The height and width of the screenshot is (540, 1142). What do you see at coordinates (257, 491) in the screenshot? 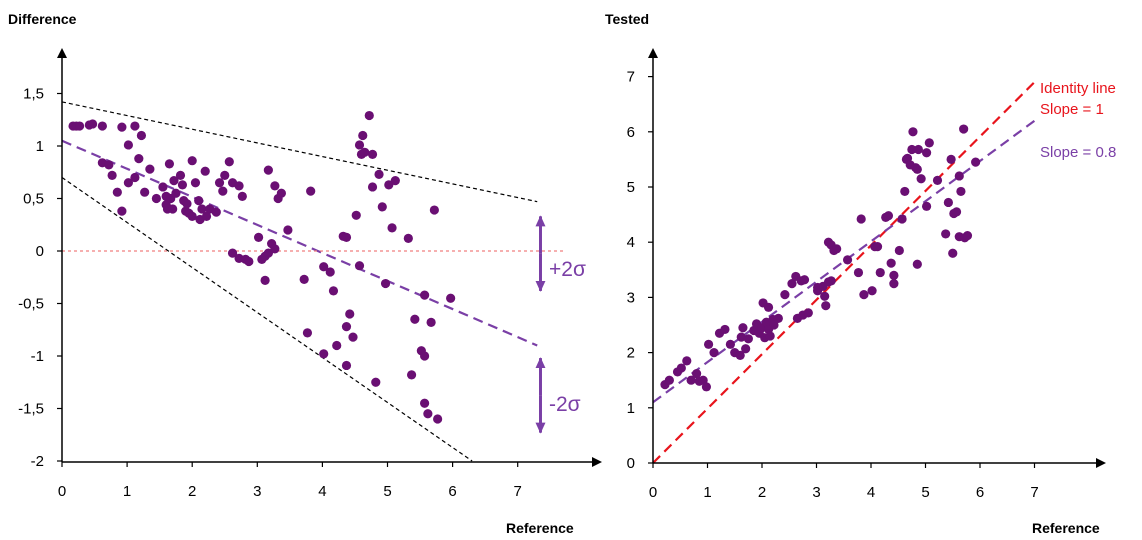
I see `x-tick-label: 3` at bounding box center [257, 491].